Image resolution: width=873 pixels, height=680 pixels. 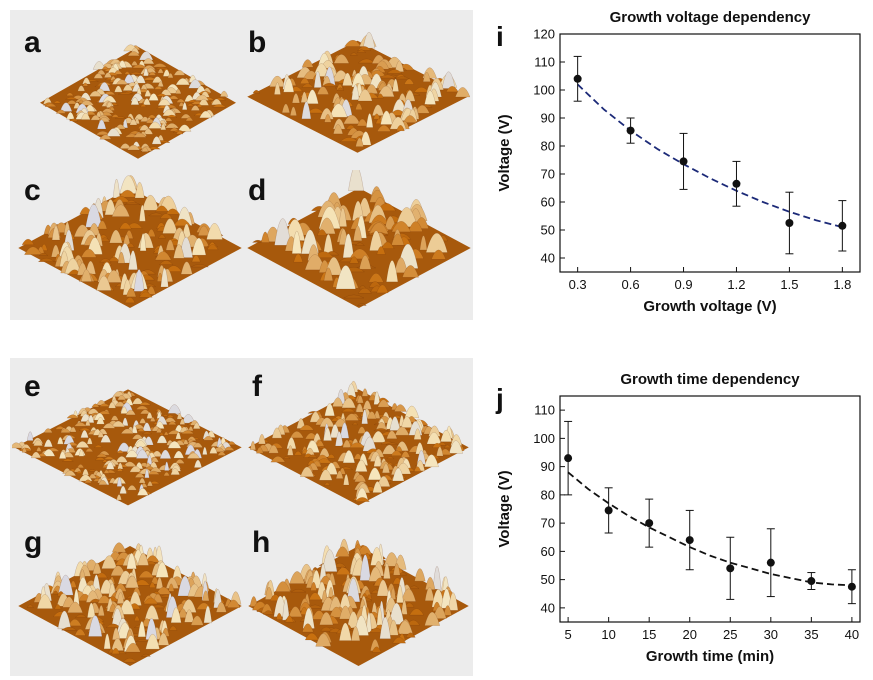 What do you see at coordinates (710, 379) in the screenshot?
I see `chart-title: Growth time dependency` at bounding box center [710, 379].